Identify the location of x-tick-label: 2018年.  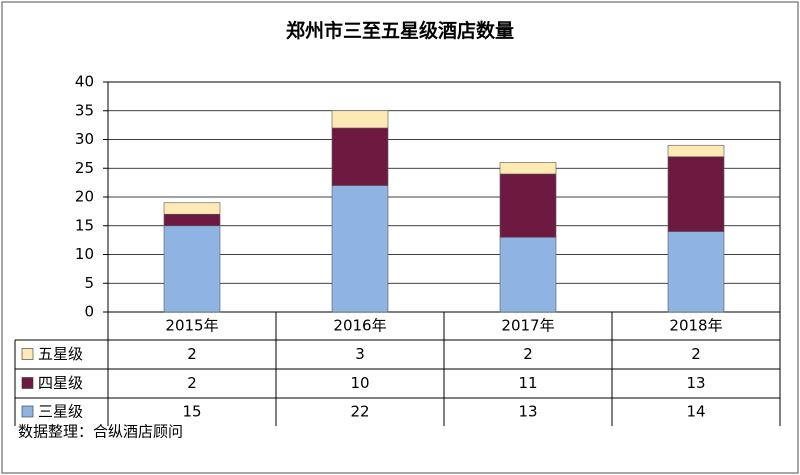
(695, 326).